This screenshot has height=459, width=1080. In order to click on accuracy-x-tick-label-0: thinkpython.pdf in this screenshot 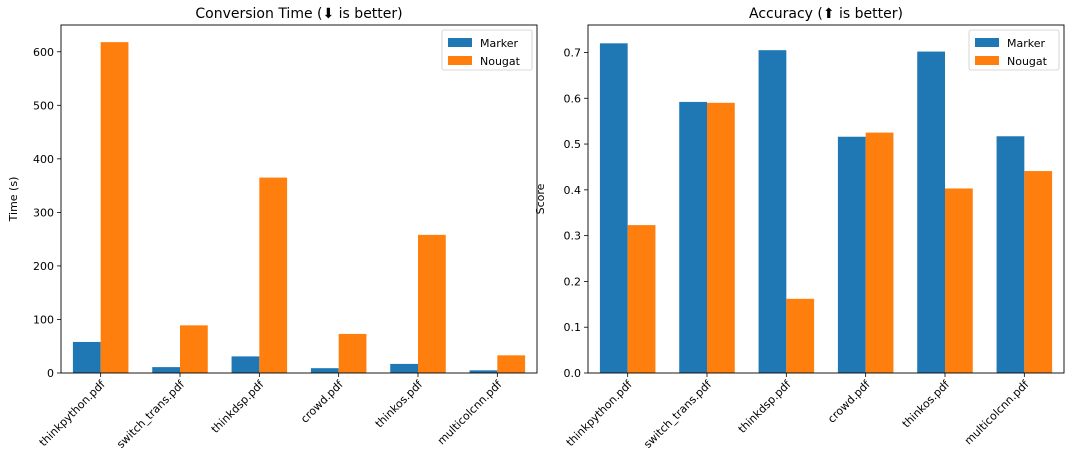, I will do `click(600, 413)`.